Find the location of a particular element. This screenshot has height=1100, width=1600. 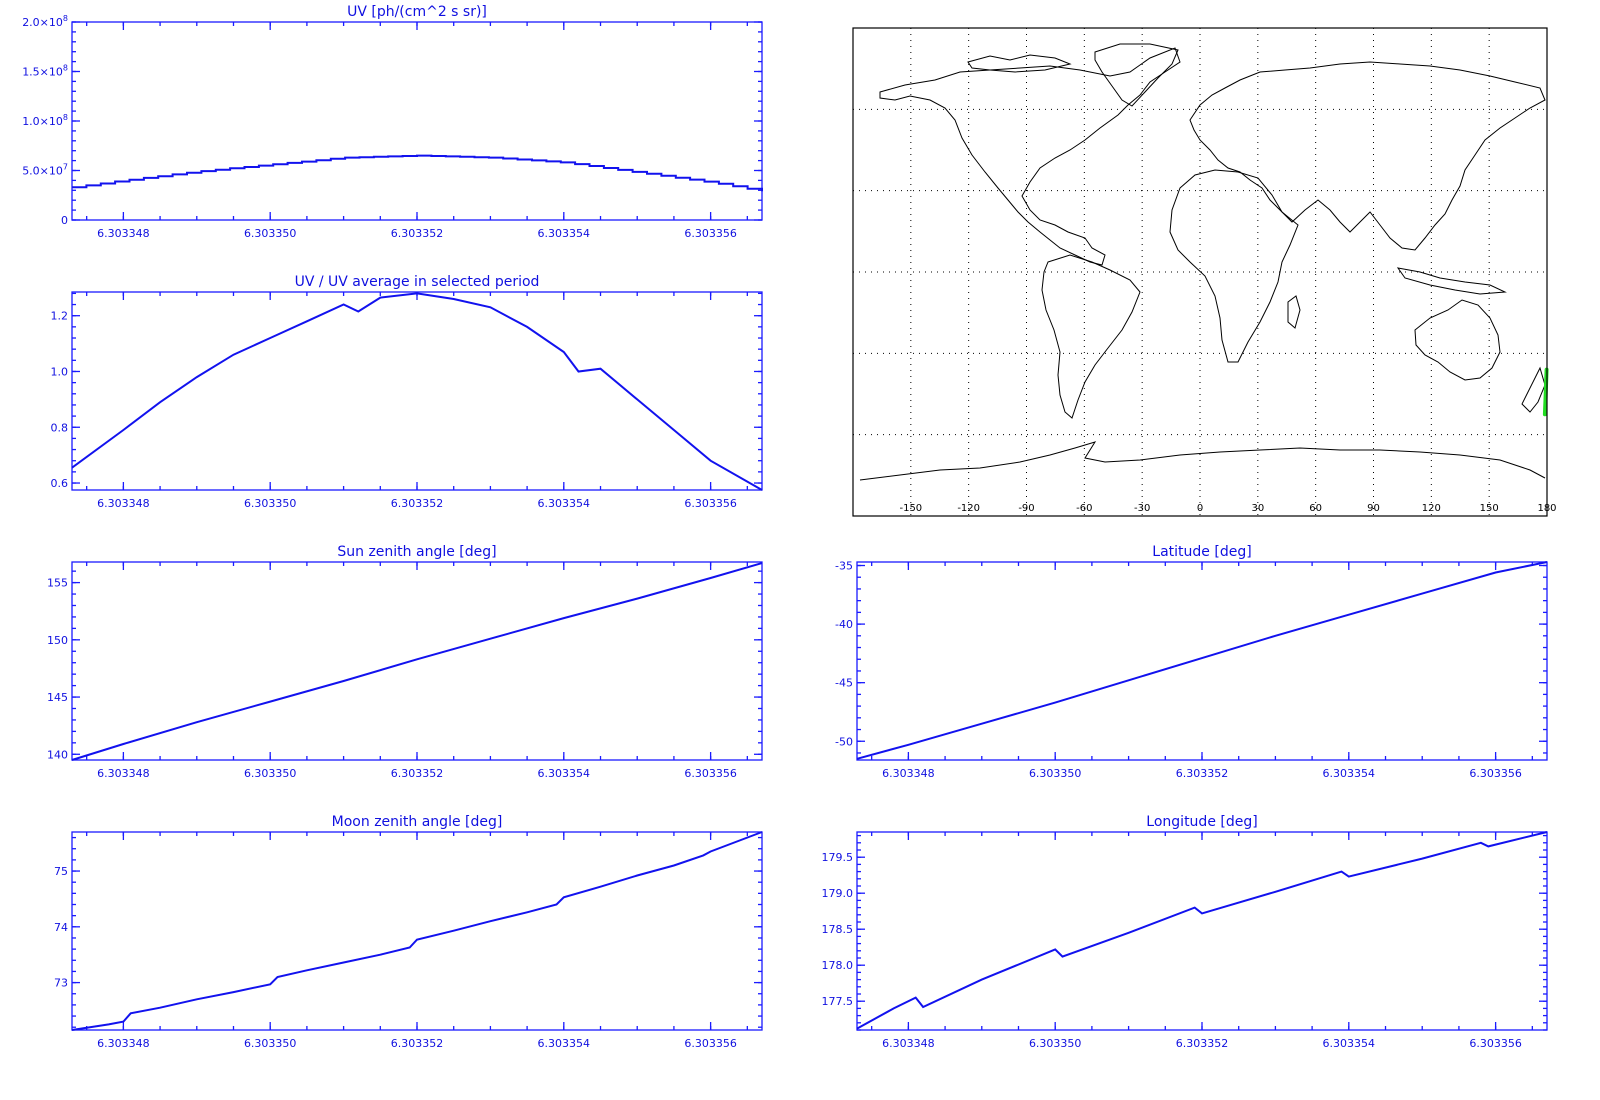

y-tick-label: 1.5×10⁸ is located at coordinates (45, 71).